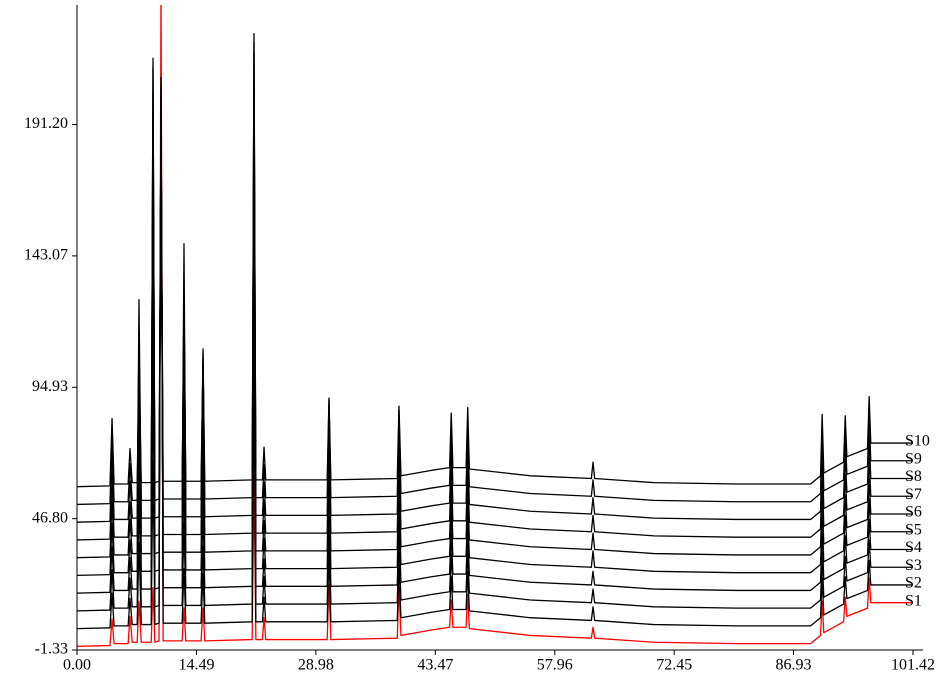 The image size is (937, 678). I want to click on y-tick-label: 46.80, so click(50, 517).